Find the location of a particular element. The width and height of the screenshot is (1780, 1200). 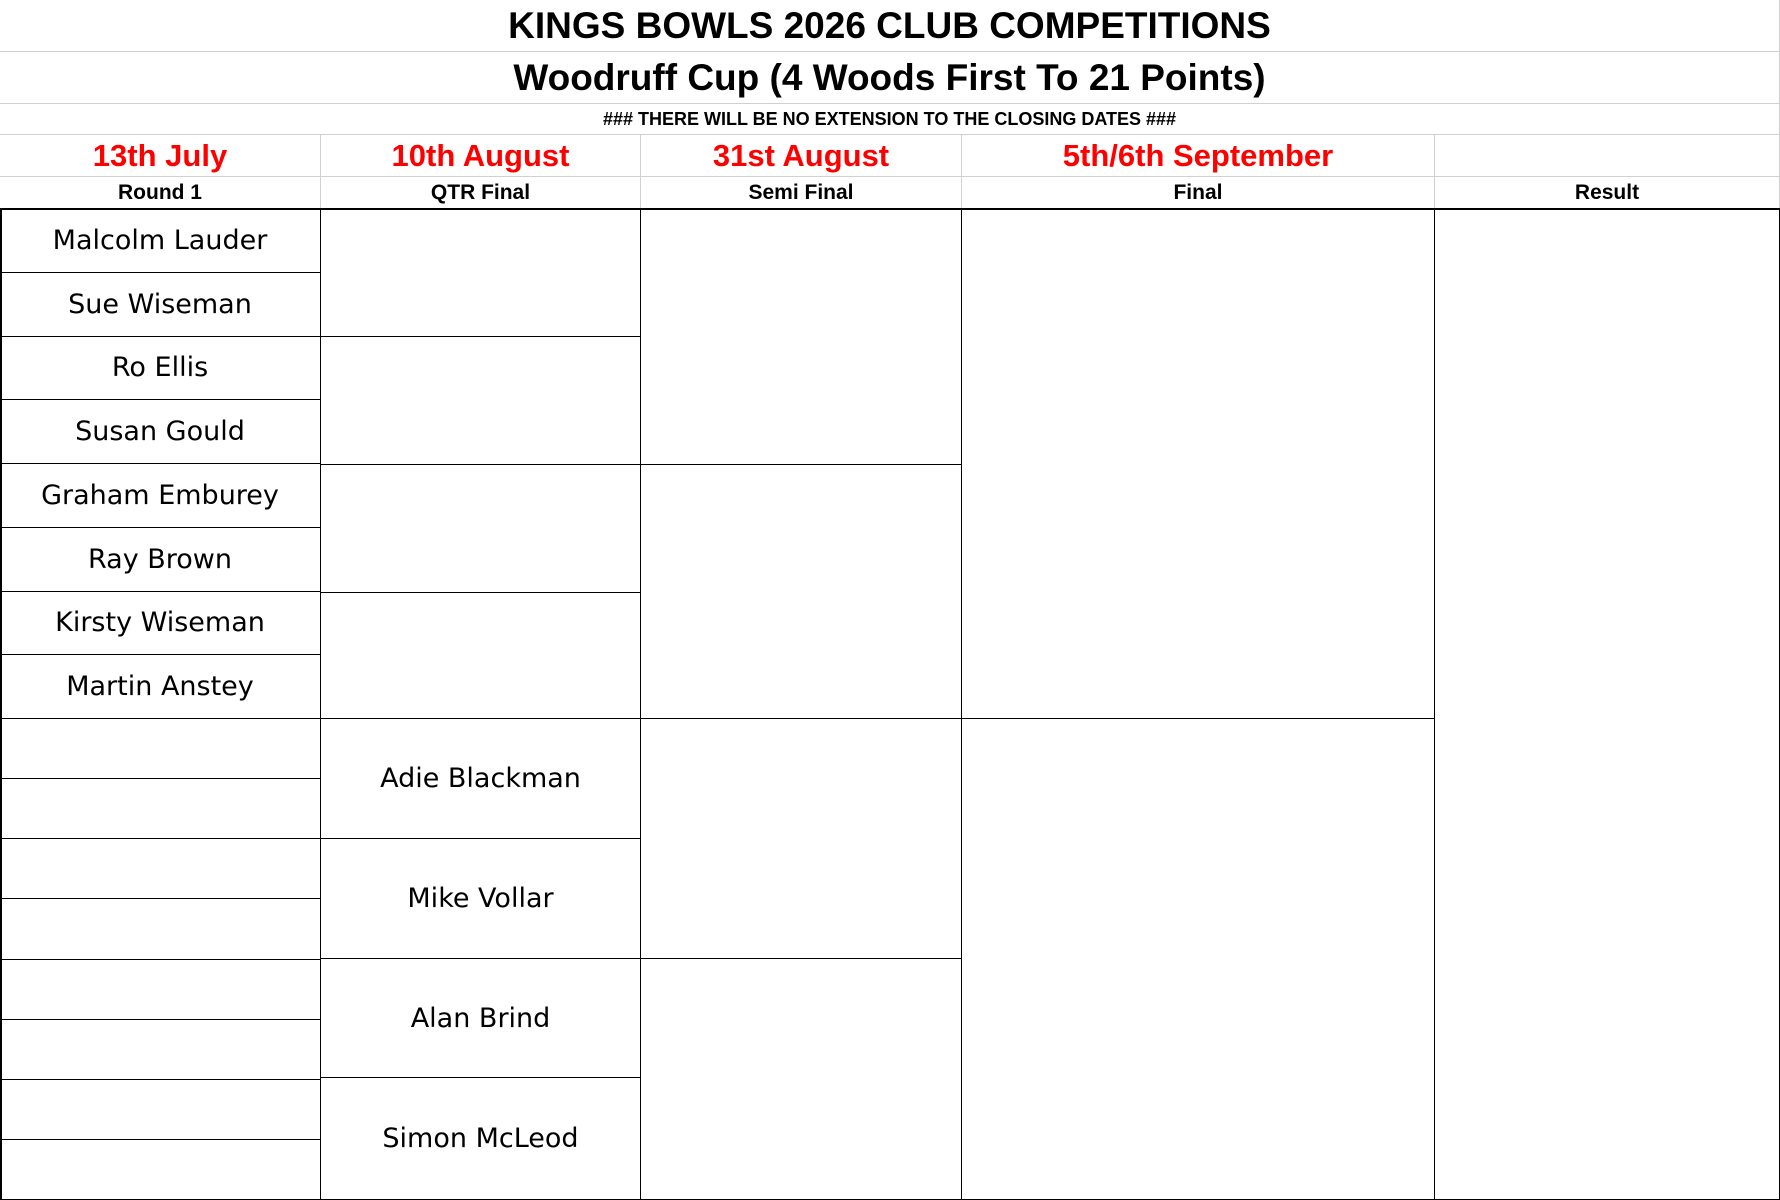

date-header: 5th/6th September is located at coordinates (1198, 156).